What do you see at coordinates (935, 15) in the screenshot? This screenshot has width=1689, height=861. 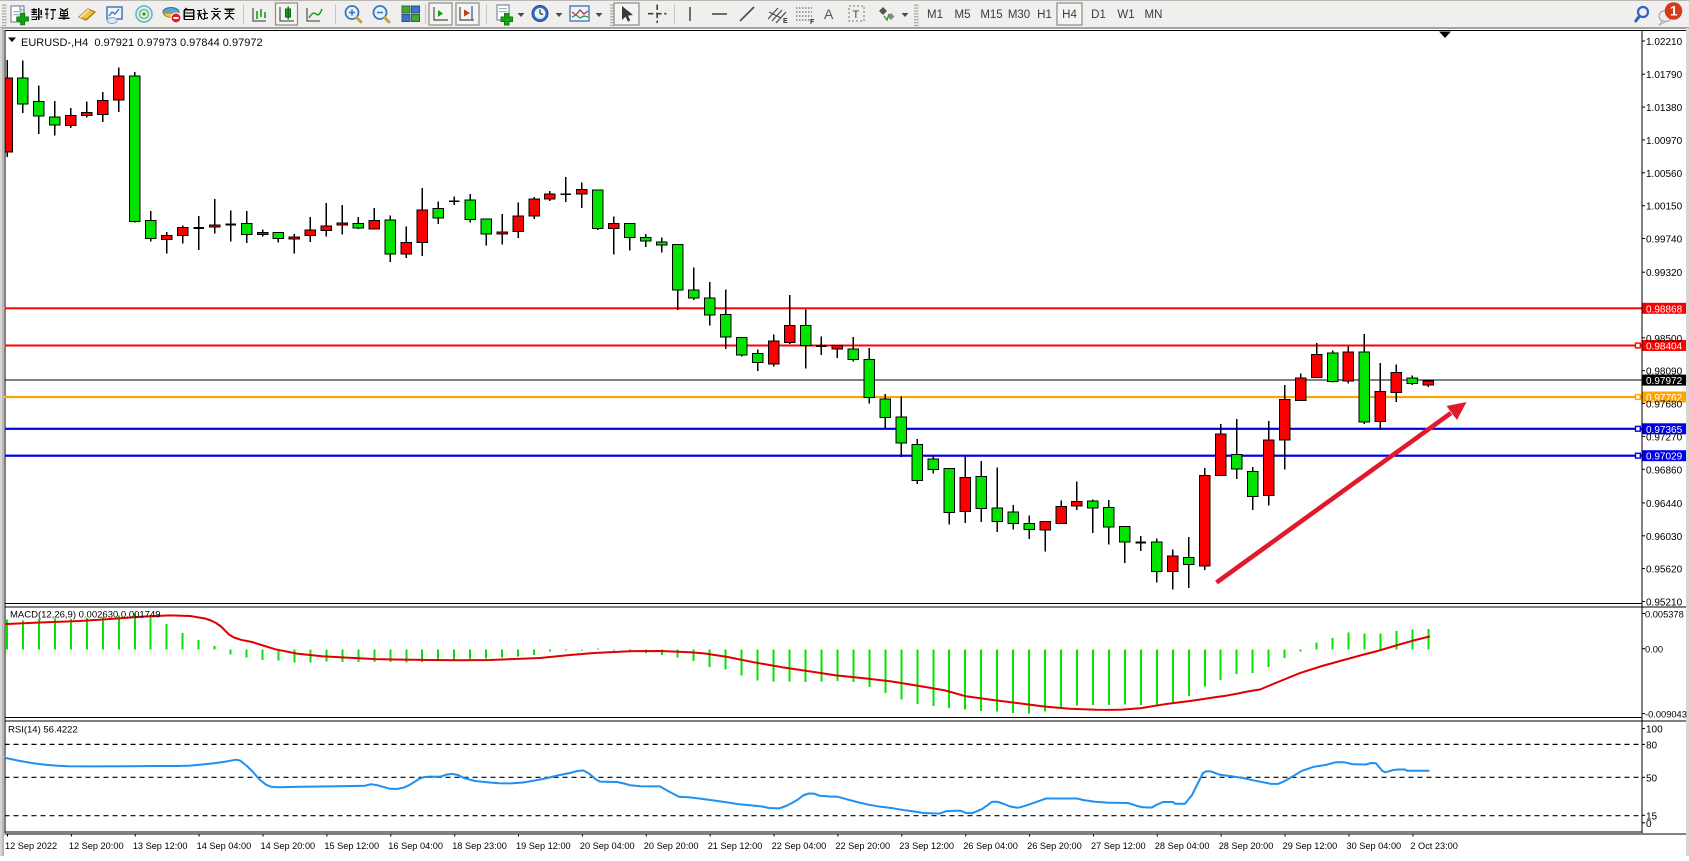 I see `svg-text: M1` at bounding box center [935, 15].